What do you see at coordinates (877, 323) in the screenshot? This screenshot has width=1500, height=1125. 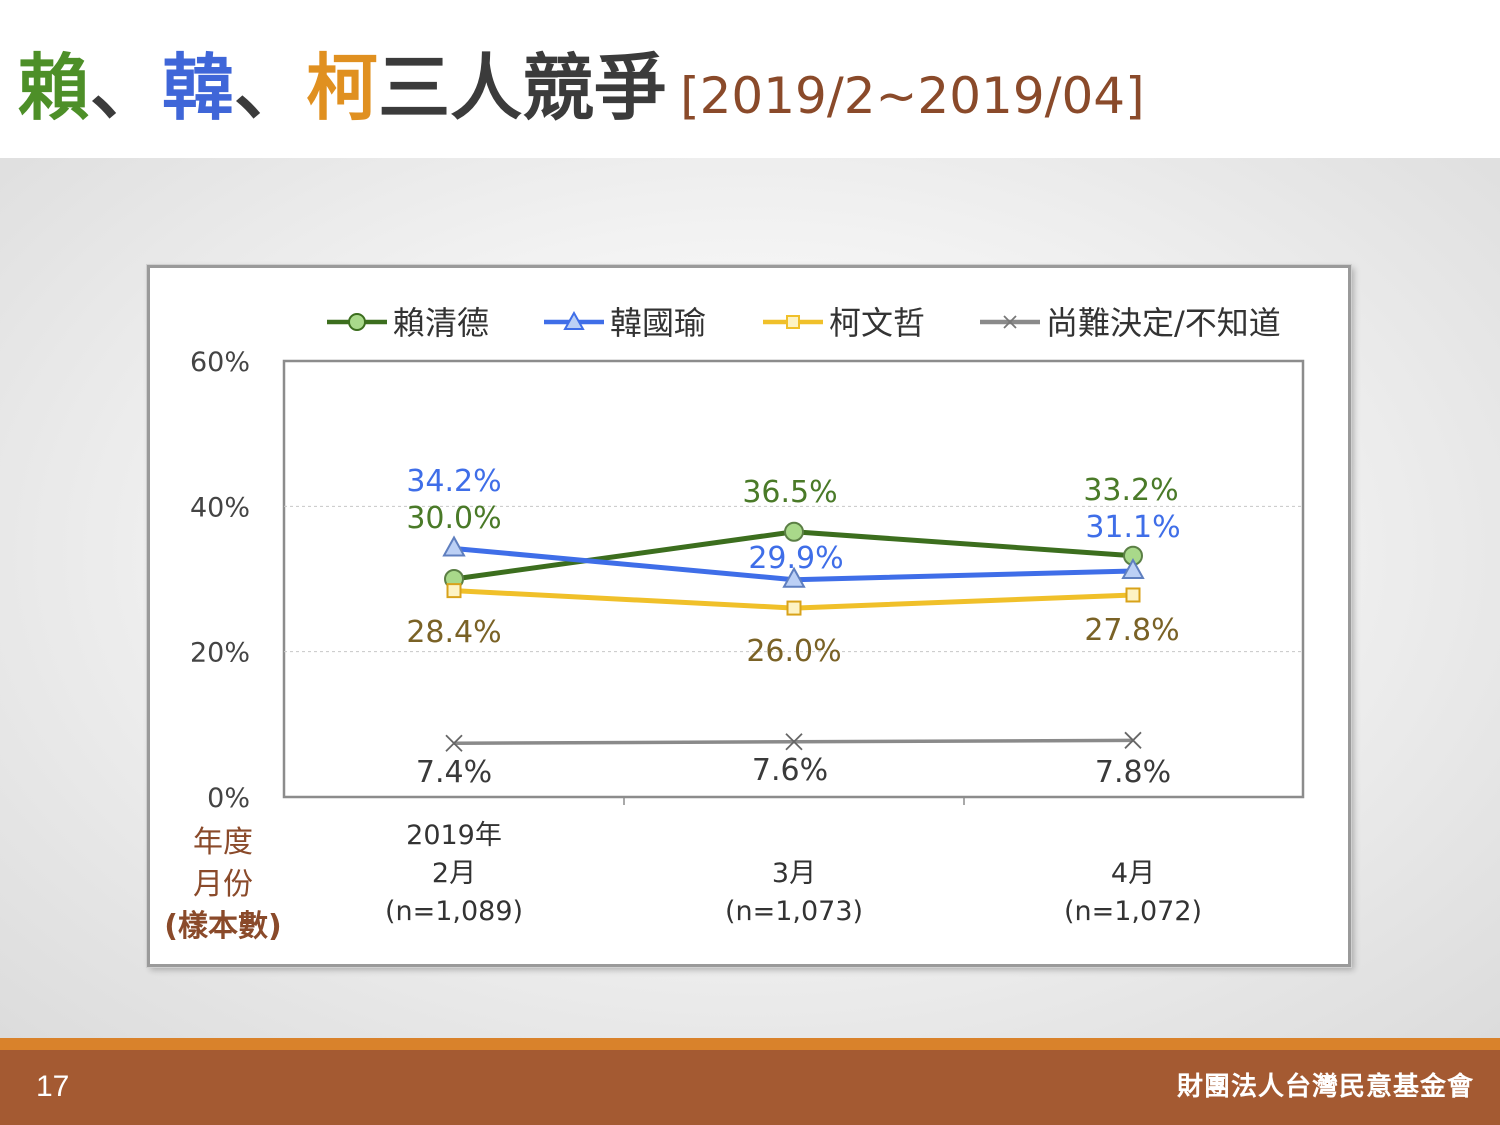 I see `legend-label-yellow: 柯文哲` at bounding box center [877, 323].